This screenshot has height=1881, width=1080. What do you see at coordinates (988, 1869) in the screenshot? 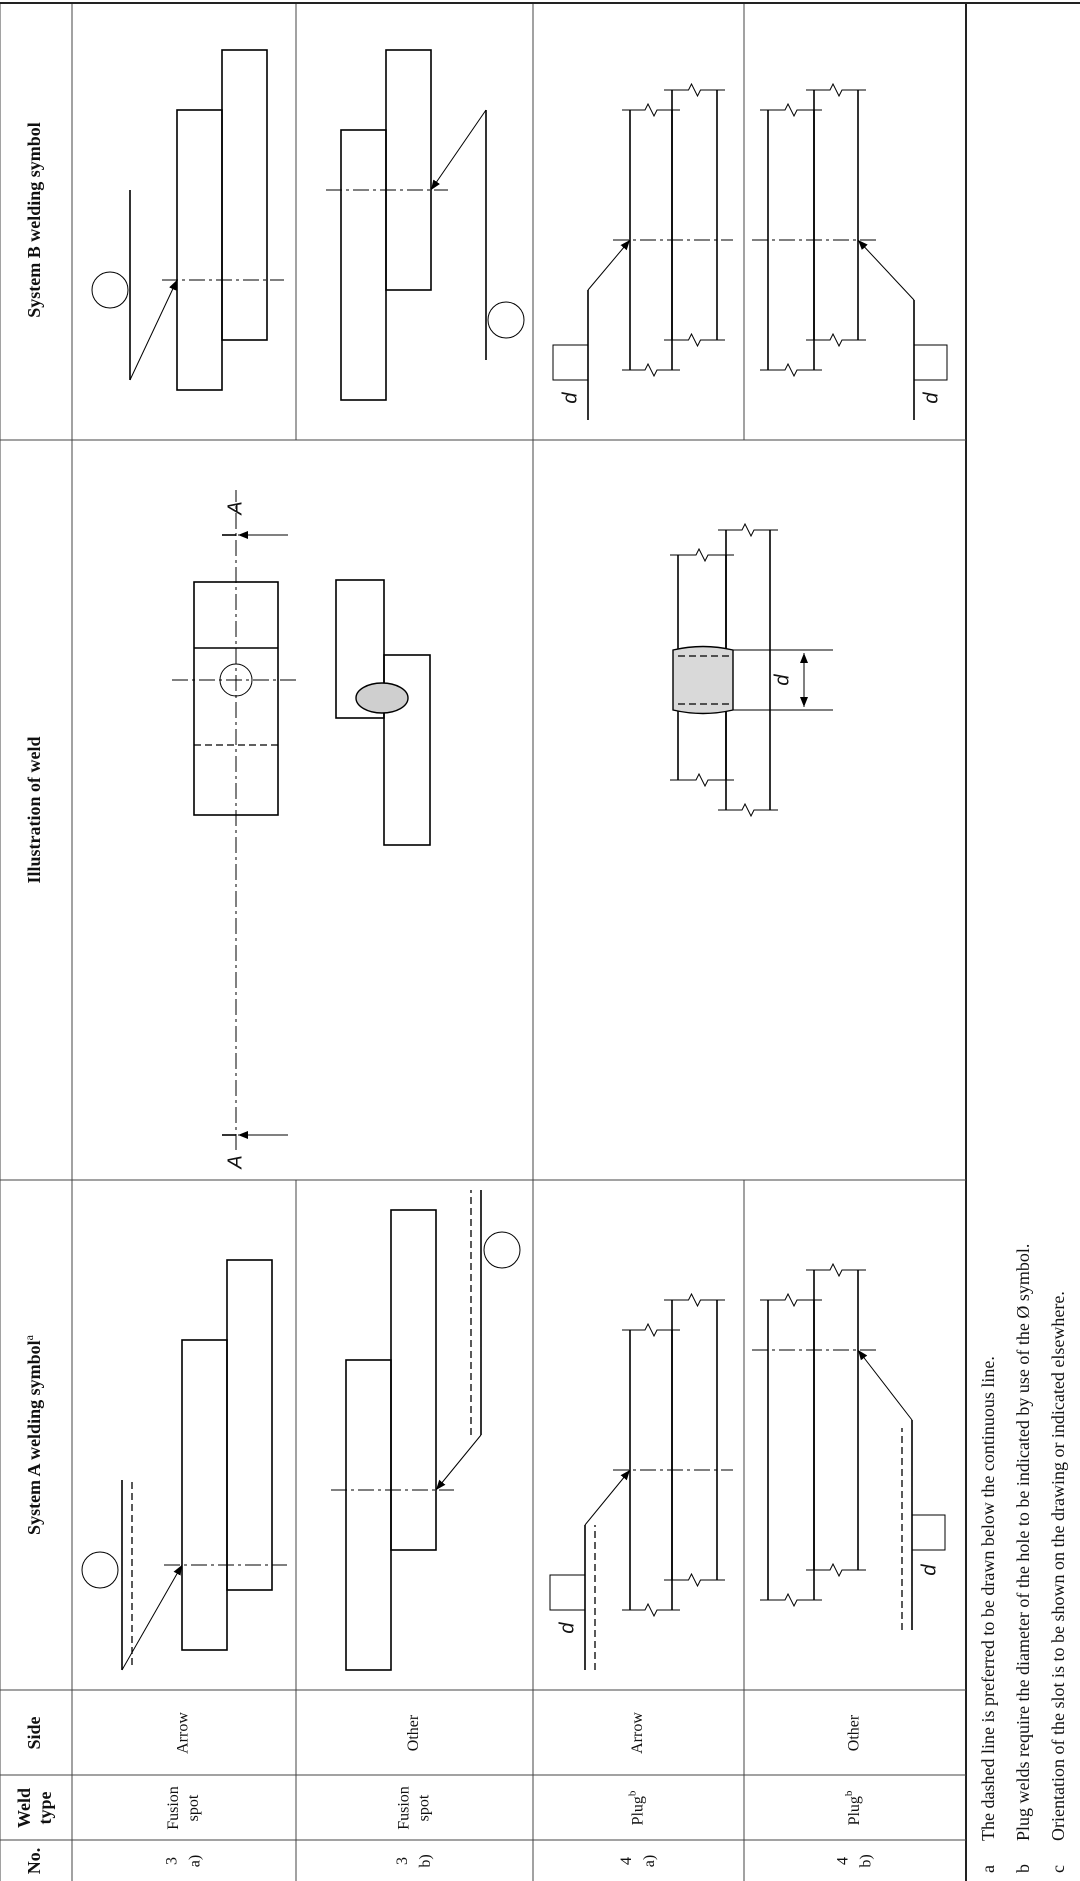
I see `footnote-mark: a` at bounding box center [988, 1869].